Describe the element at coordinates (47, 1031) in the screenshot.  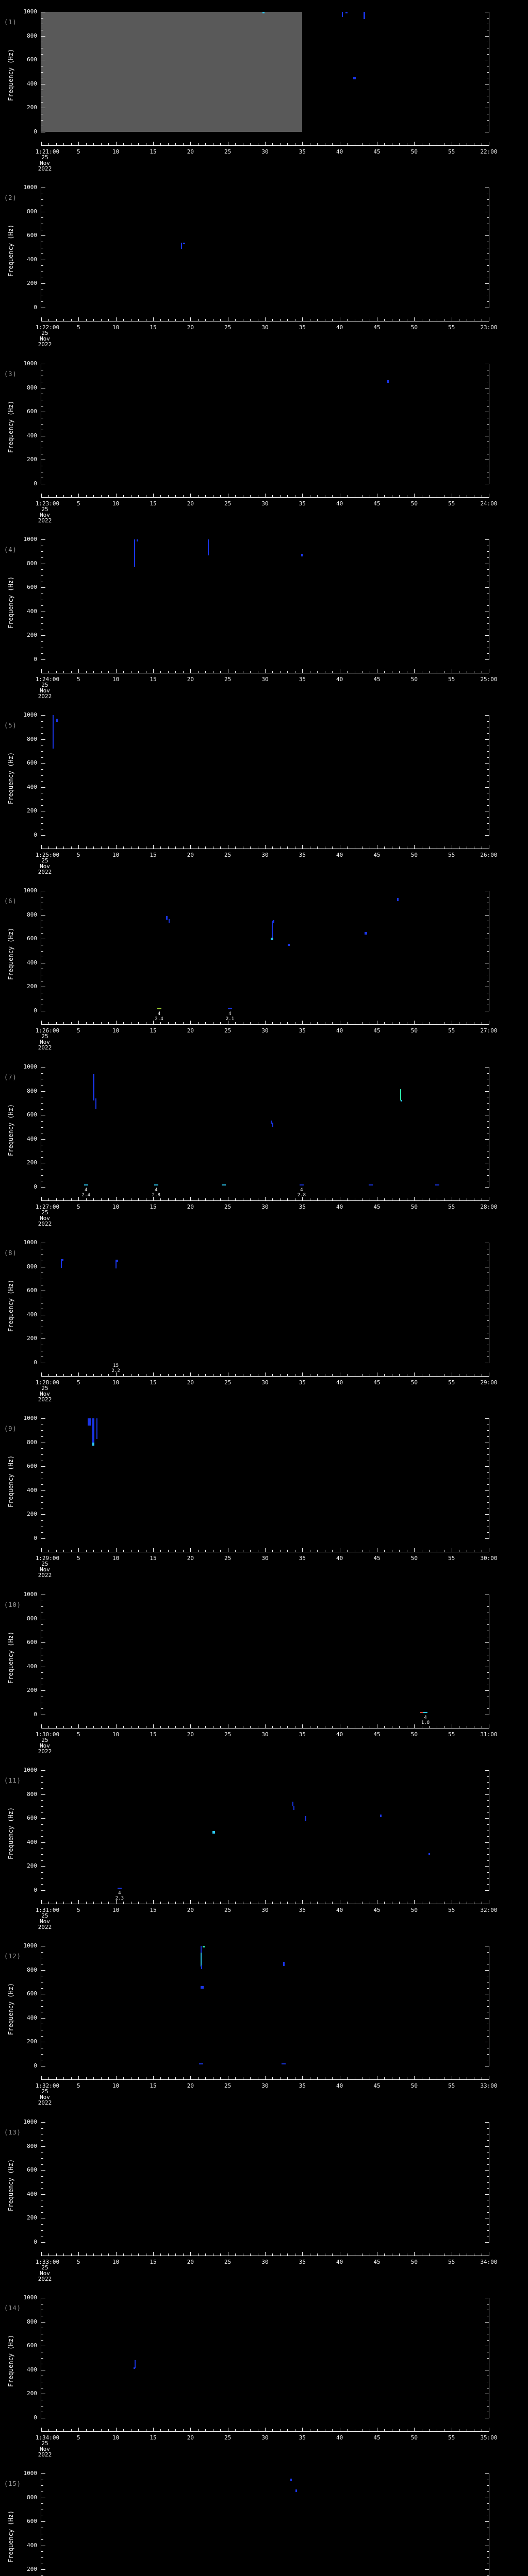
I see `start-time-label: 1:26:00` at that location.